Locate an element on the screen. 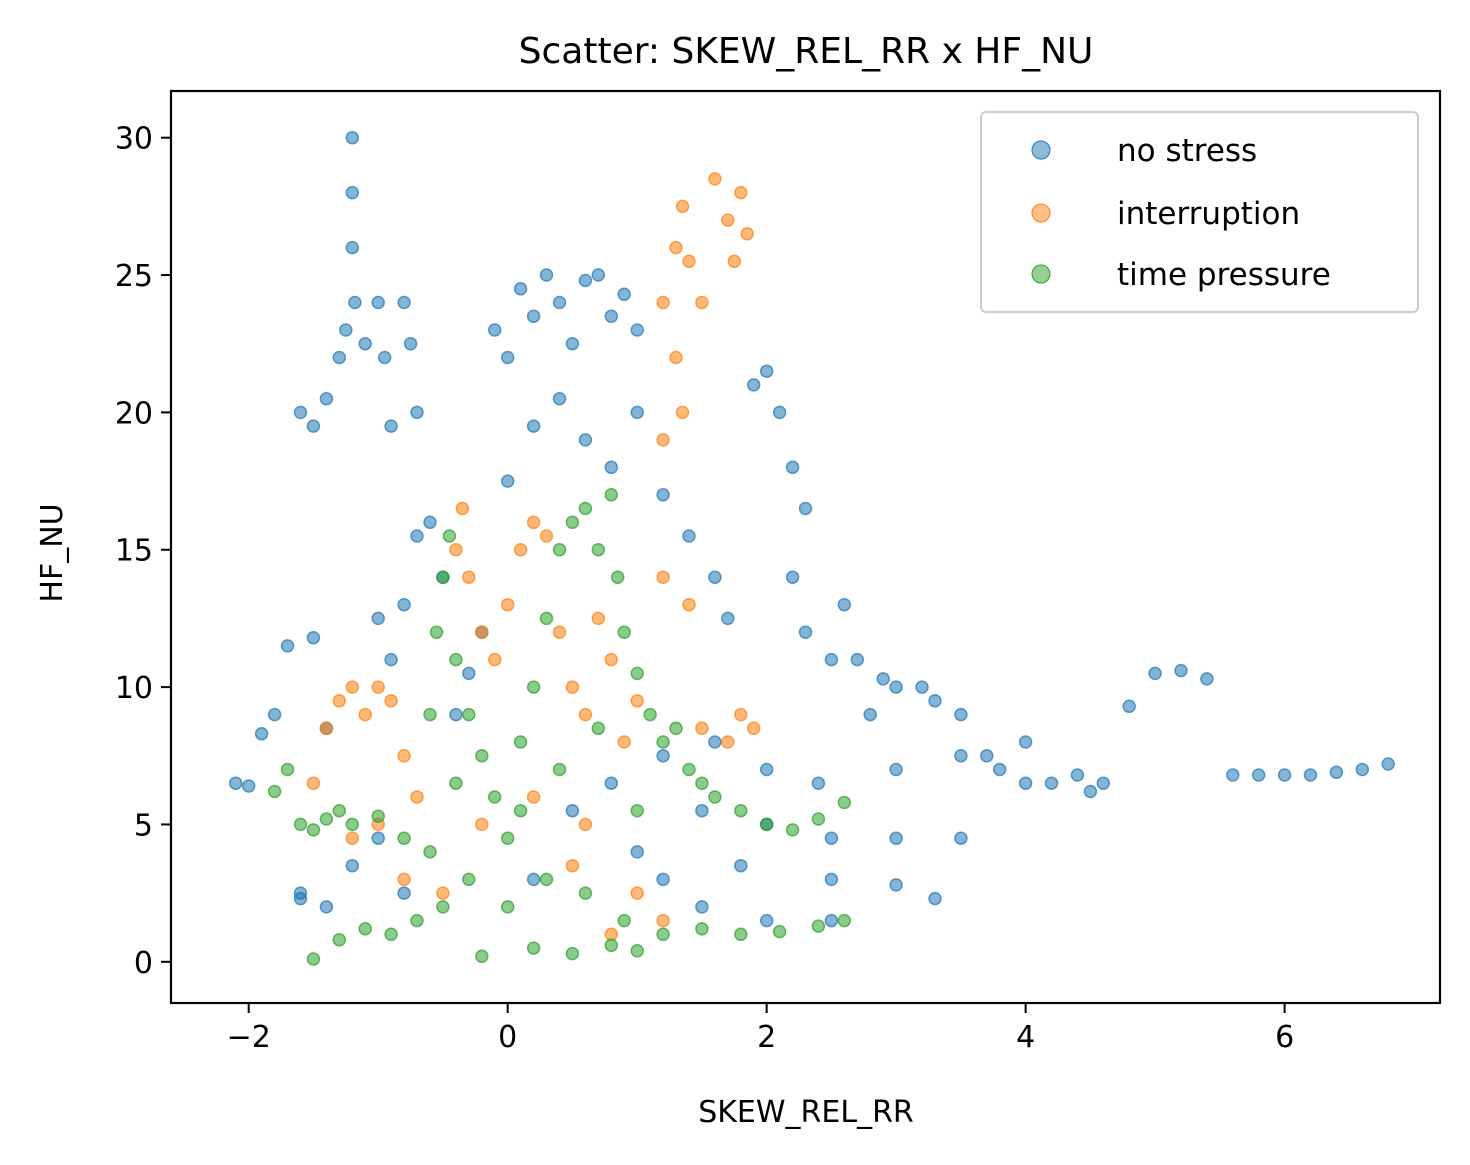  x-tick-label: −2 is located at coordinates (249, 1037).